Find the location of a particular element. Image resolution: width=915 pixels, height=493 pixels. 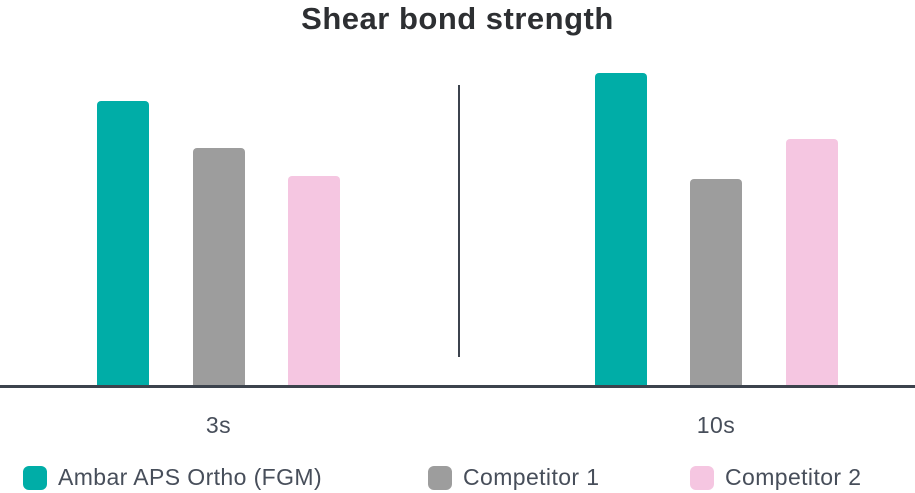

legend-swatch-ambar-aps-ortho-fgm is located at coordinates (35, 477).